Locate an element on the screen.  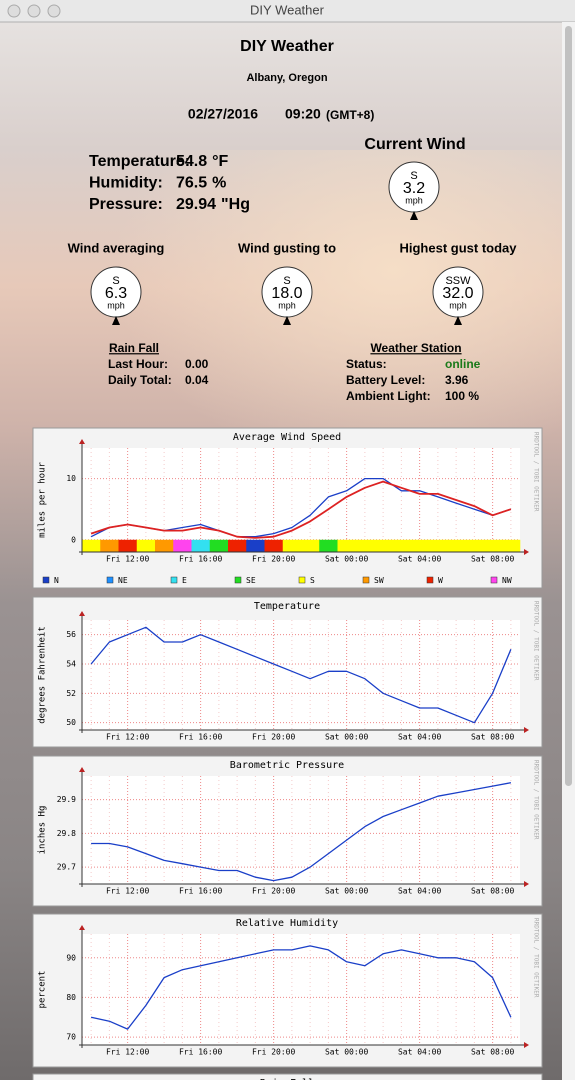
chart-title: Relative Humidity is located at coordinates (287, 923).